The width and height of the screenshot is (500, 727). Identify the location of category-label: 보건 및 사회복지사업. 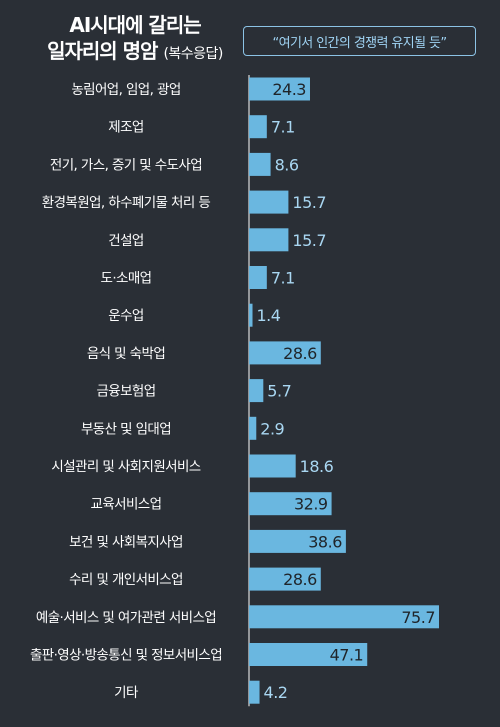
(126, 542).